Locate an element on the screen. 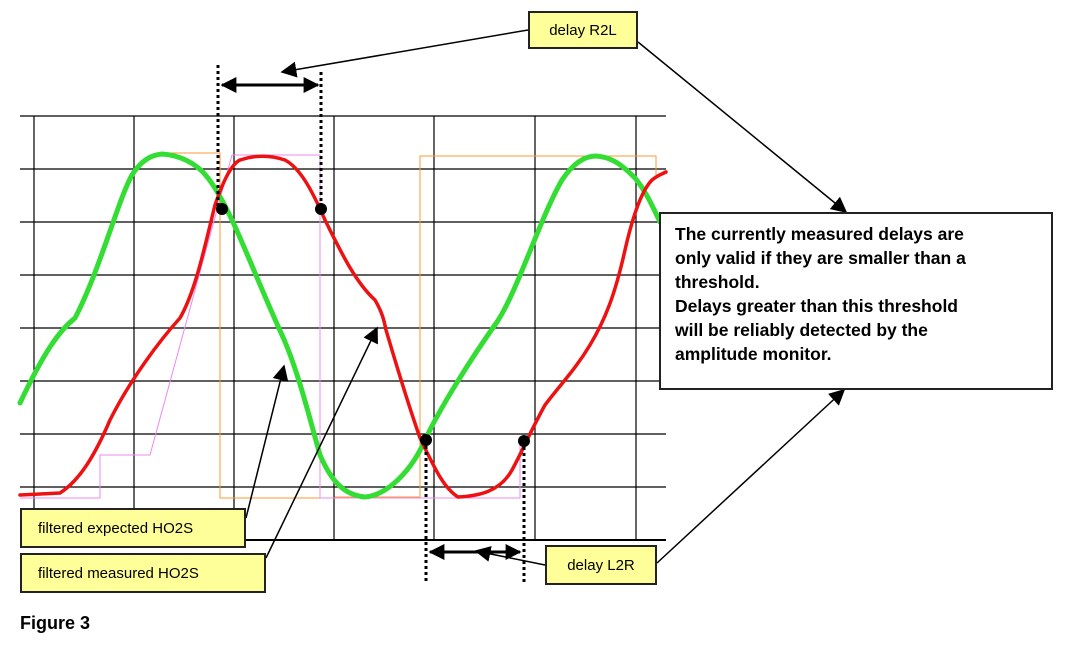  delay-r2l-label: delay R2L is located at coordinates (583, 30).